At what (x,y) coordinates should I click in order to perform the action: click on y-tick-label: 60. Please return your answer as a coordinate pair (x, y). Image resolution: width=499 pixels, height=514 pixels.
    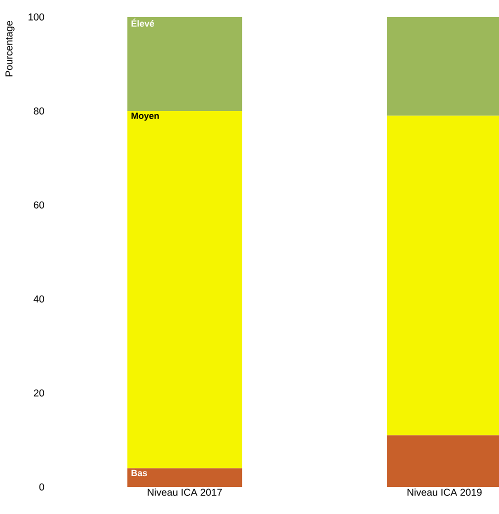
    Looking at the image, I should click on (39, 205).